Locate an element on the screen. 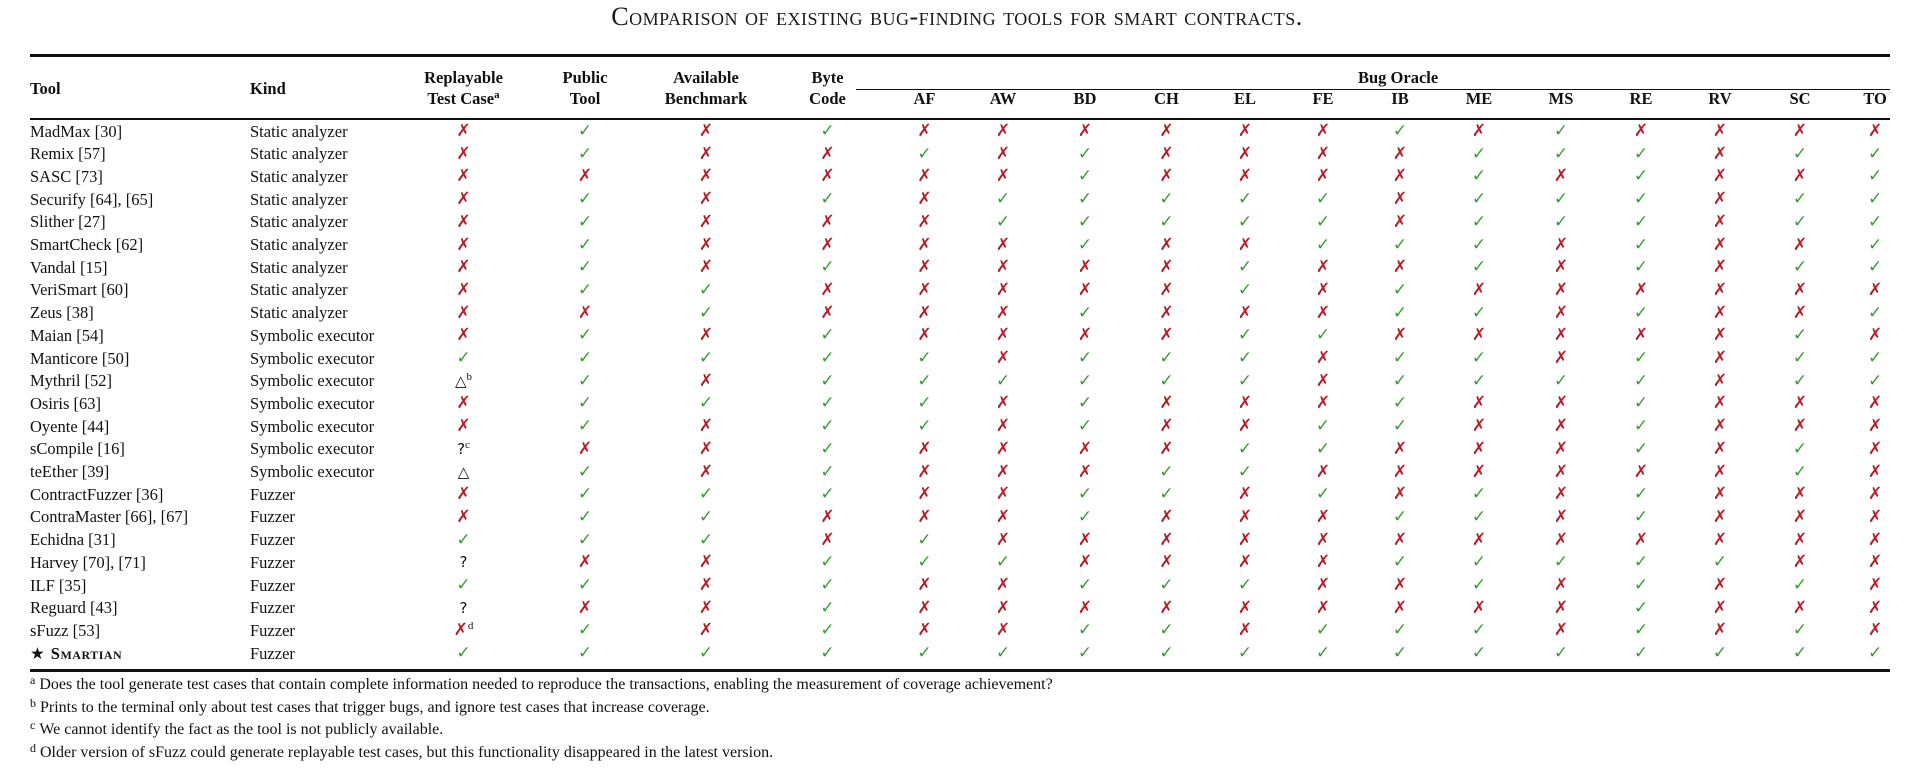 This screenshot has width=1914, height=782. header-benchmark-line1: Available is located at coordinates (706, 77).